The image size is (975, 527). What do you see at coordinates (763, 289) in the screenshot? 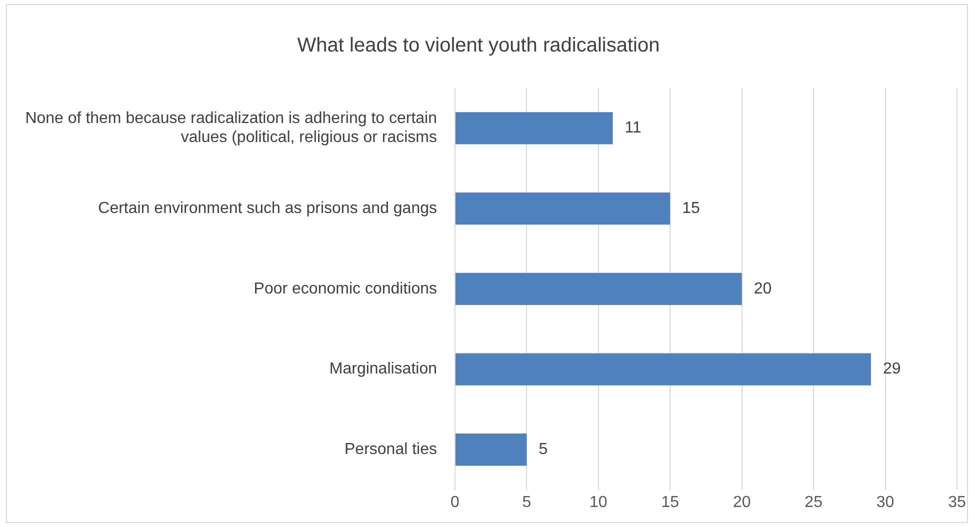
I see `data-label: 20` at bounding box center [763, 289].